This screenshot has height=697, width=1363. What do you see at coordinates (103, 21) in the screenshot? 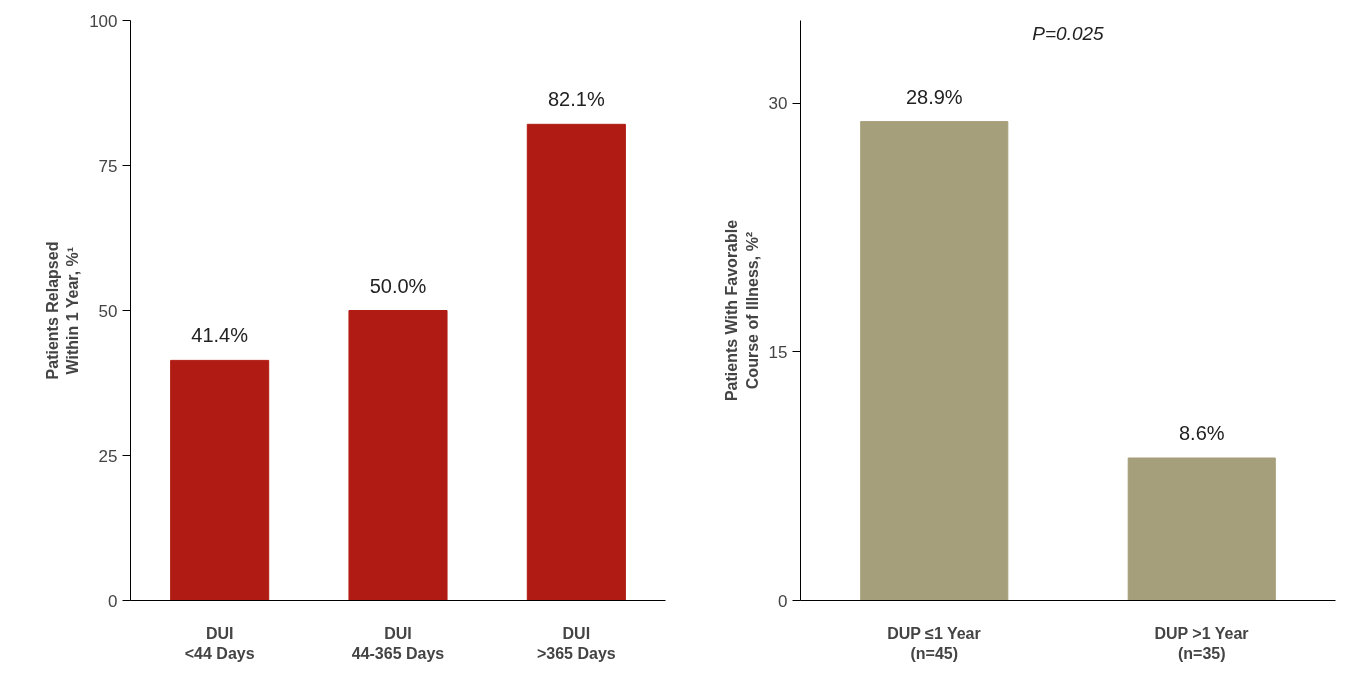
I see `y-tick-label: 100` at bounding box center [103, 21].